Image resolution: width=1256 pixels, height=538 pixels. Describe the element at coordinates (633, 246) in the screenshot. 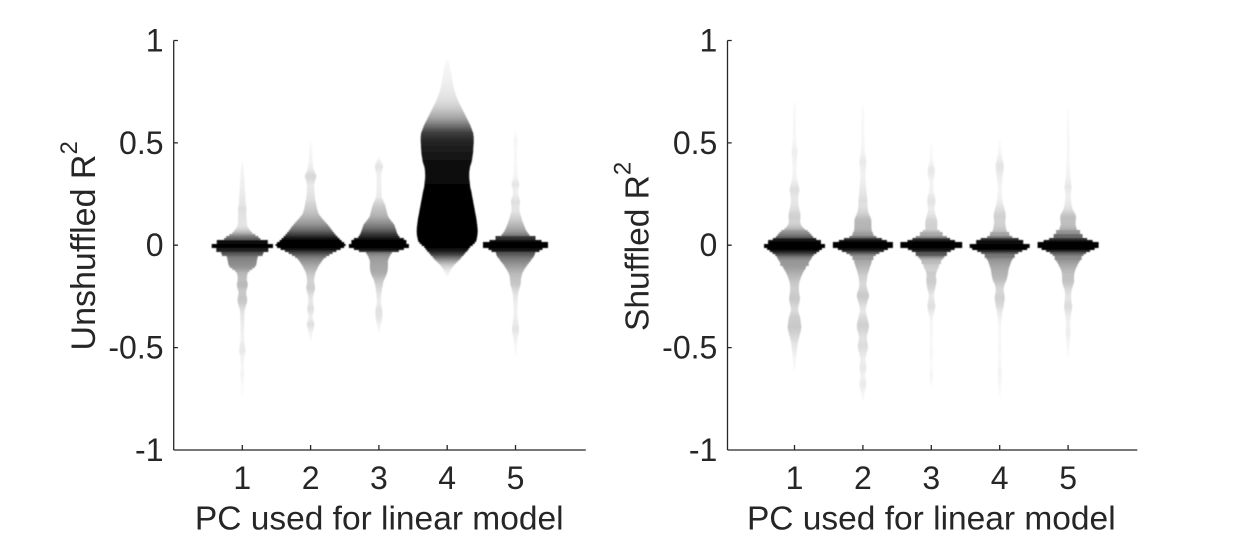

I see `svg-text: Shuffled R2` at that location.